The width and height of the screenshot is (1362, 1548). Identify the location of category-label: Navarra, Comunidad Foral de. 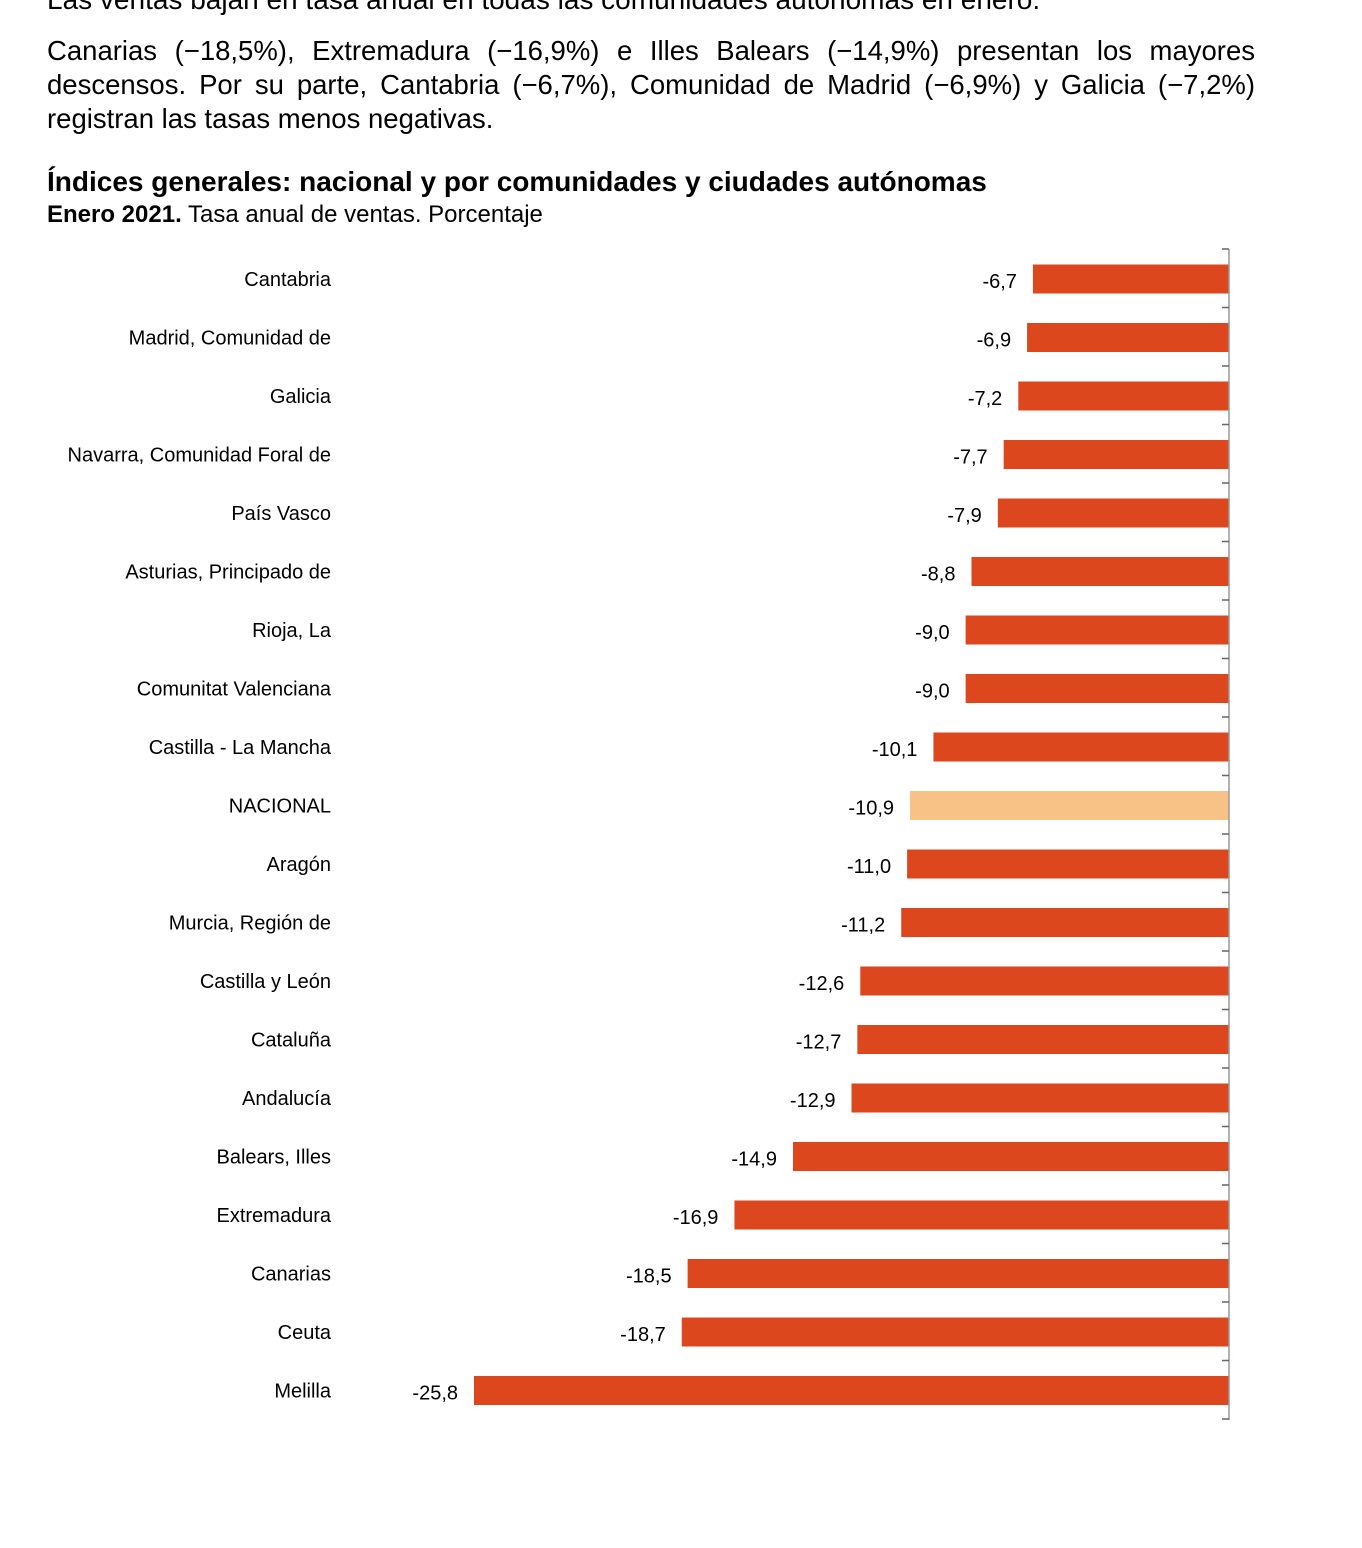
(199, 456).